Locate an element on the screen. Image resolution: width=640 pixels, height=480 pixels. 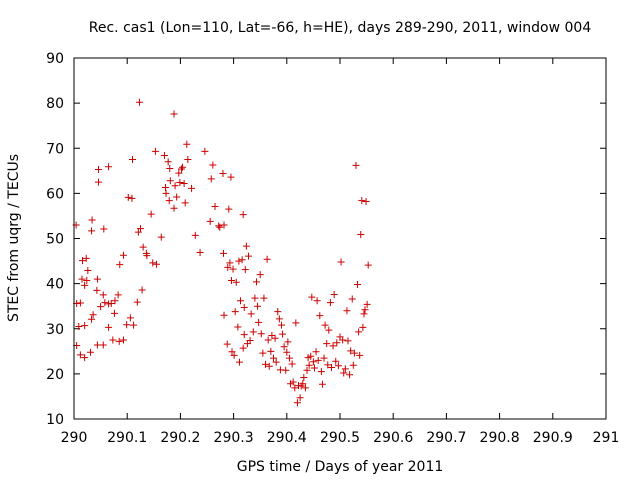
y-tick-label: 10 is located at coordinates (55, 420).